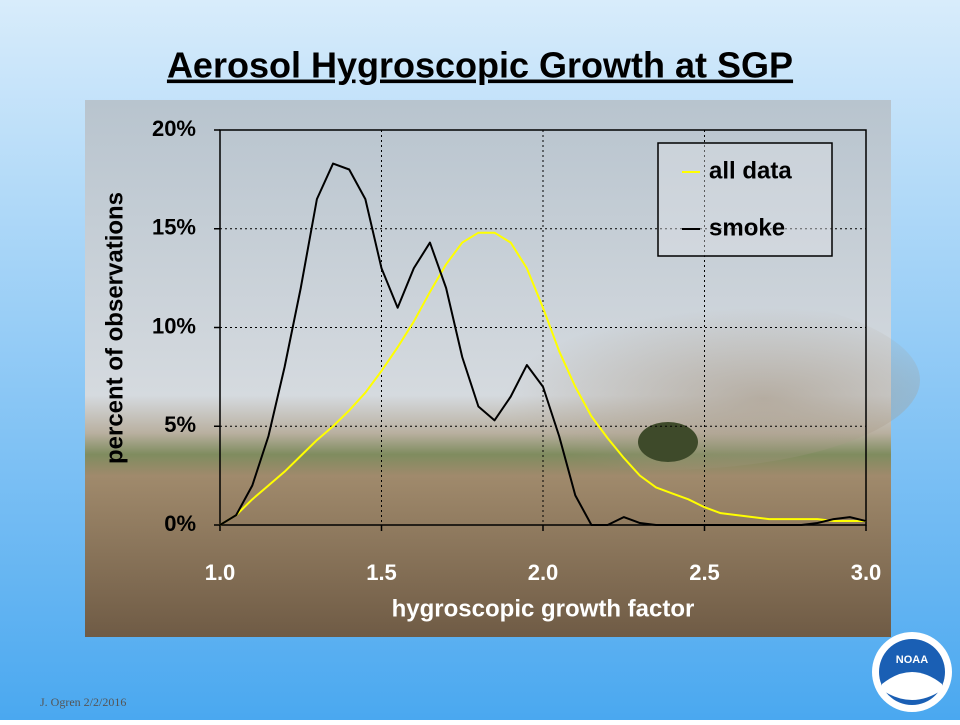 The height and width of the screenshot is (725, 960). I want to click on legend-box, so click(745, 199).